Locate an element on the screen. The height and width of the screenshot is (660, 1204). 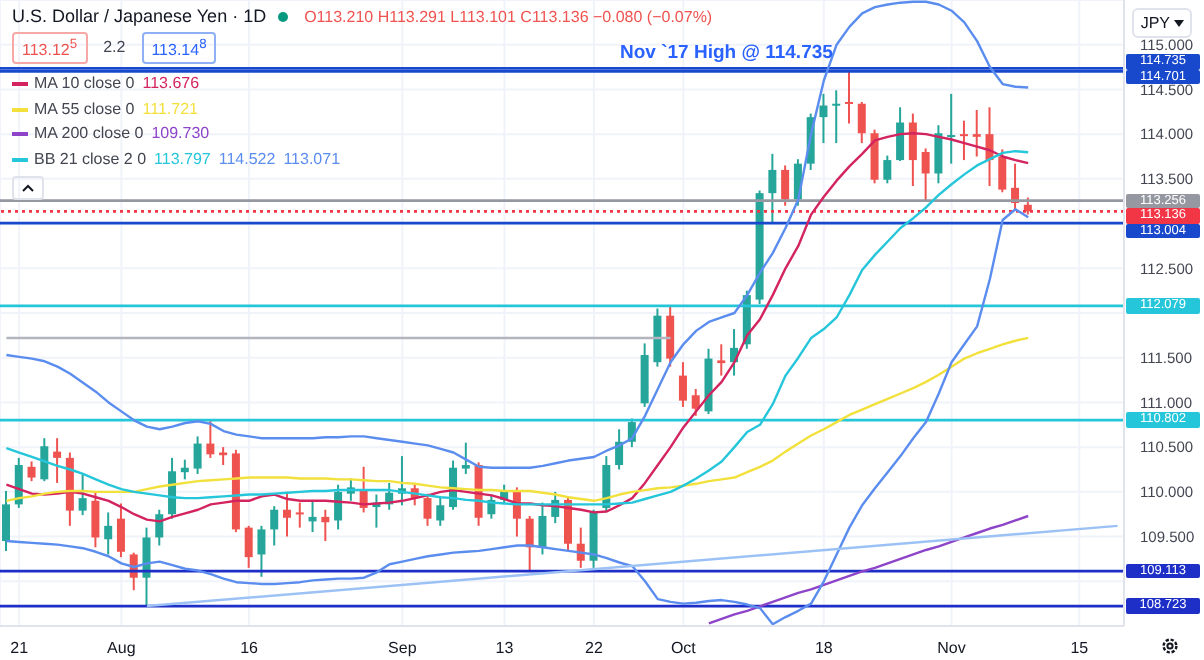
x-tick-label: Oct is located at coordinates (684, 648).